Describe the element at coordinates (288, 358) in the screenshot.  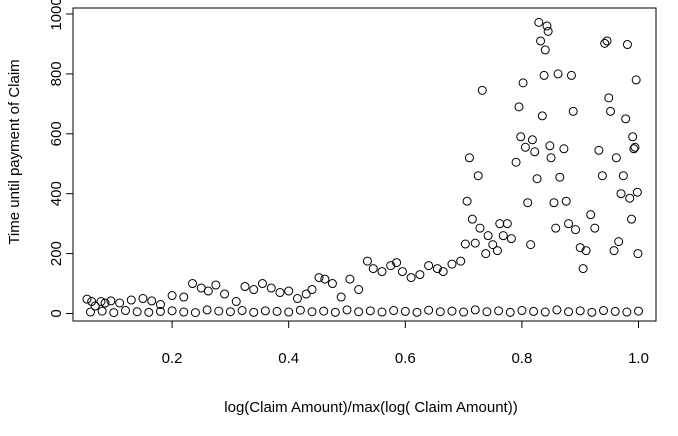
I see `x-tick-label: 0.4` at that location.